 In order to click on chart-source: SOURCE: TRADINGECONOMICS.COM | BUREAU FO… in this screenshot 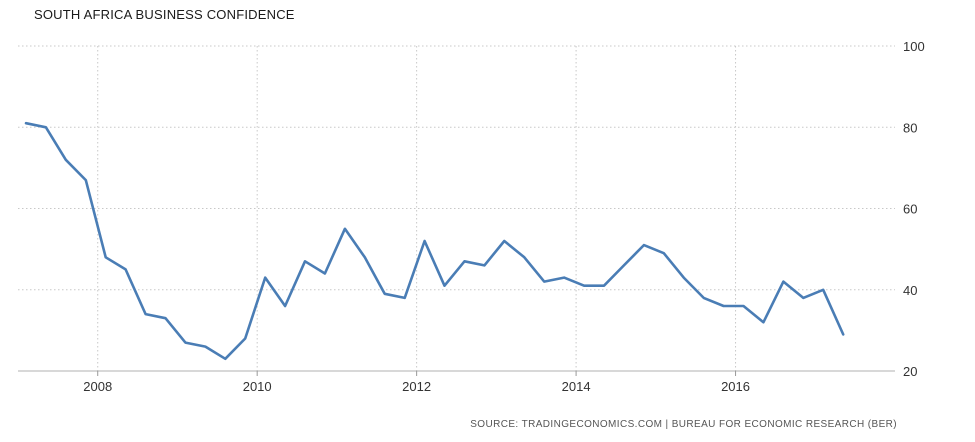, I will do `click(683, 424)`.